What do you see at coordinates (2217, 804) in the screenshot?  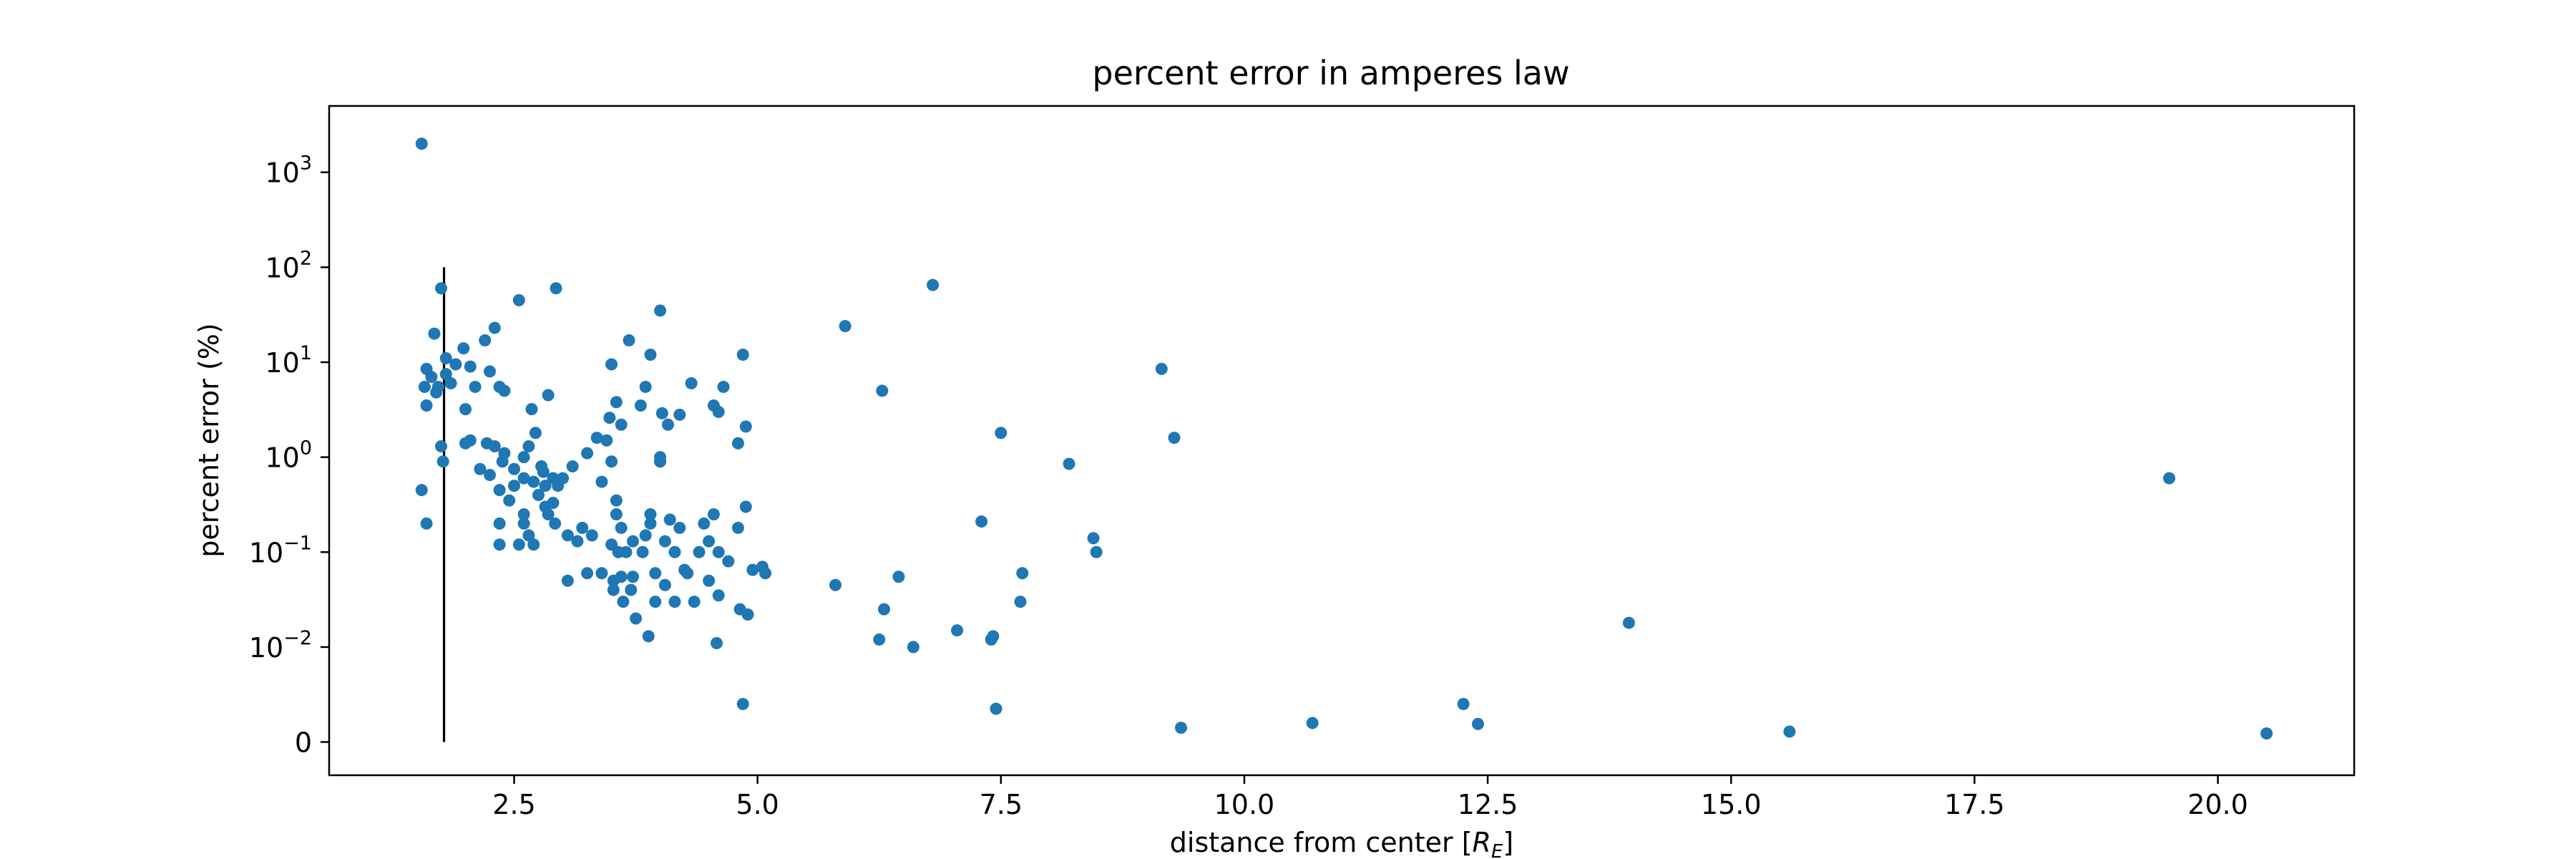 I see `x-tick-label: 20.0` at bounding box center [2217, 804].